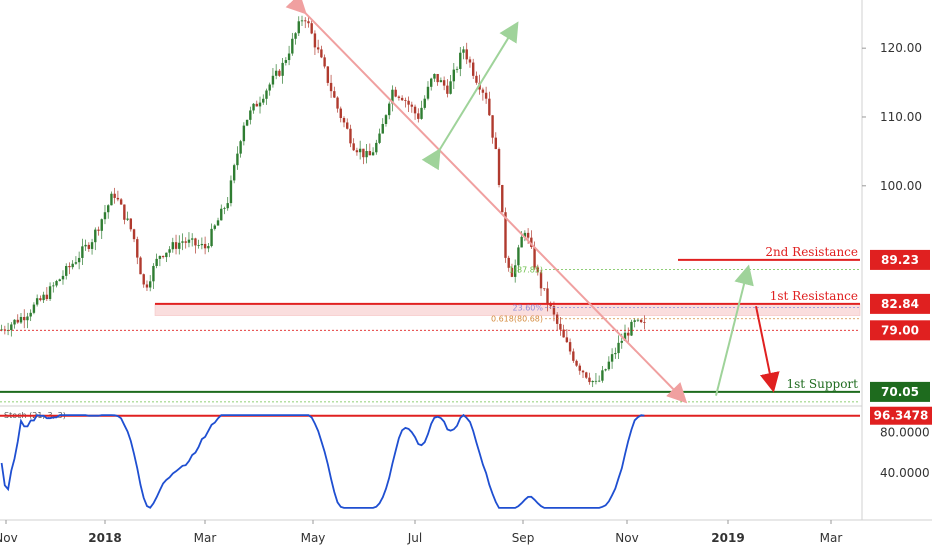 This screenshot has width=932, height=550. What do you see at coordinates (900, 259) in the screenshot?
I see `level-badge` at bounding box center [900, 259].